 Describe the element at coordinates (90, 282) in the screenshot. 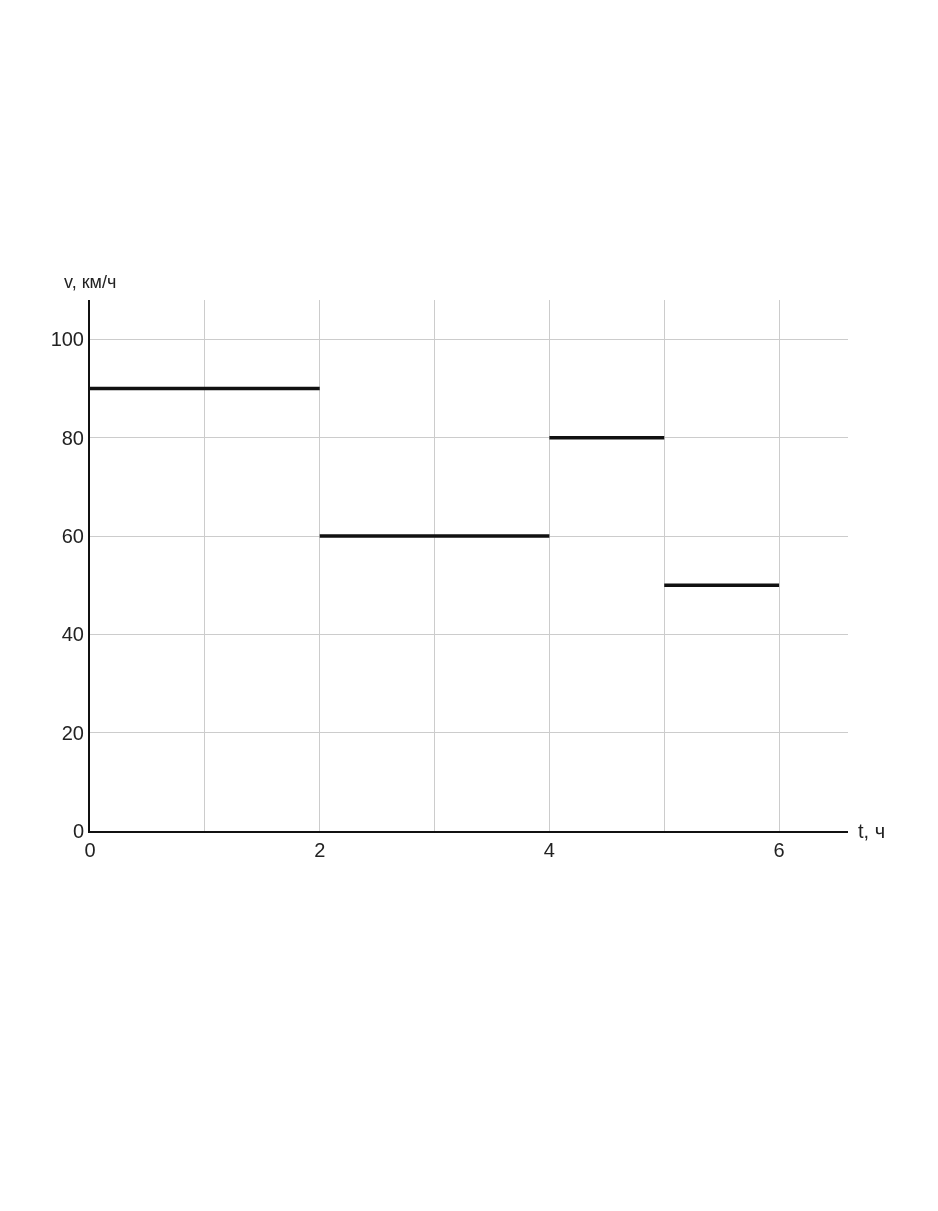

I see `y-axis-title: v, км/ч` at that location.